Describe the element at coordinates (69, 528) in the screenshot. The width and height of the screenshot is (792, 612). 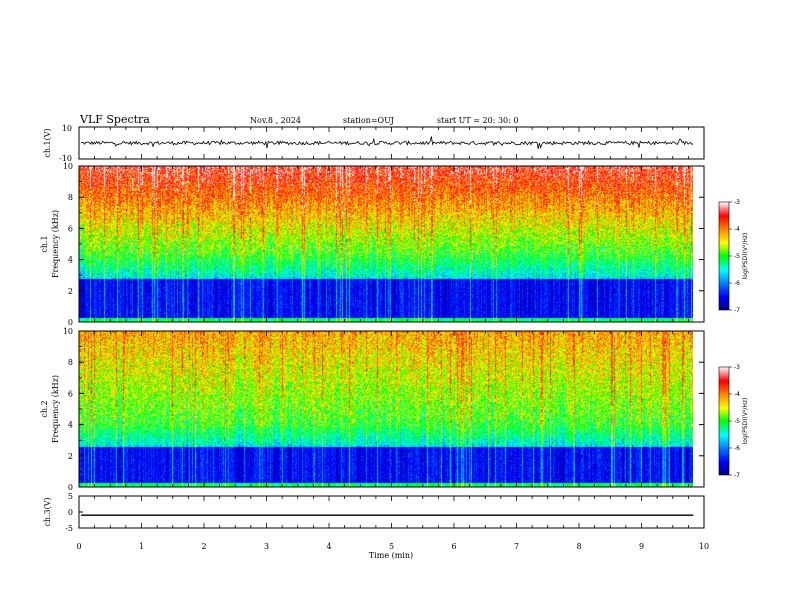
I see `ch3-ytick-label: -5` at that location.